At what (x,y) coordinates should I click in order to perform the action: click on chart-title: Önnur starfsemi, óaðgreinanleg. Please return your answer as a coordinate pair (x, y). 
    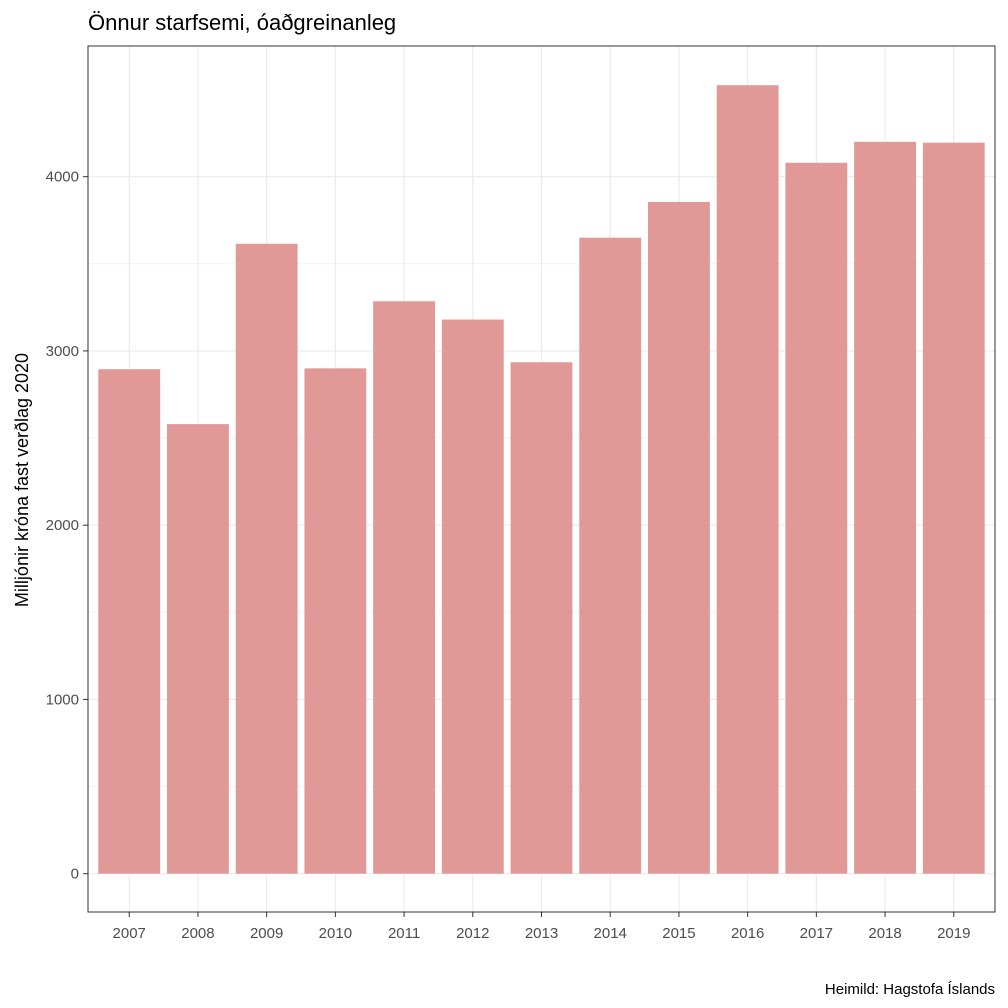
    Looking at the image, I should click on (242, 22).